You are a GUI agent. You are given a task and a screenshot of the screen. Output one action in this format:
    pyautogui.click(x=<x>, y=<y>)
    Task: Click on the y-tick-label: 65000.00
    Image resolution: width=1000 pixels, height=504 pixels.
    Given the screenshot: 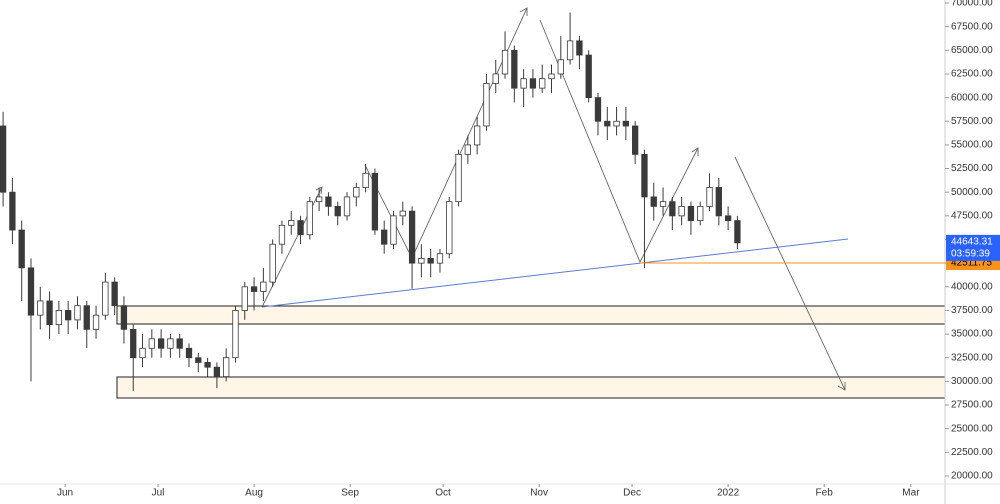 What is the action you would take?
    pyautogui.click(x=972, y=50)
    